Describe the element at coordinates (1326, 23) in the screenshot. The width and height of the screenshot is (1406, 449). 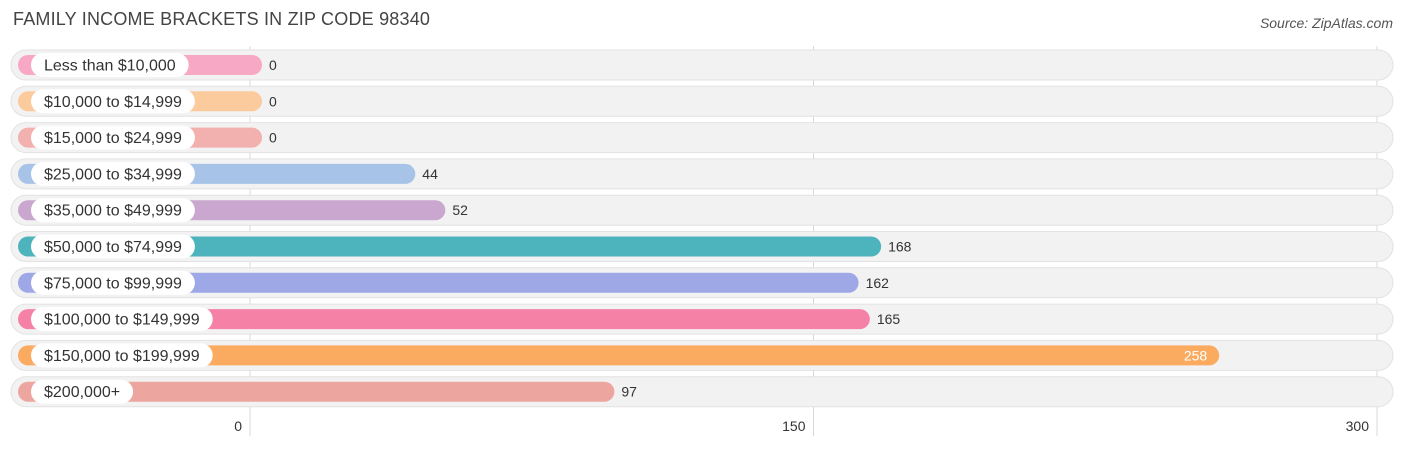
I see `chart-source: Source: ZipAtlas.com` at that location.